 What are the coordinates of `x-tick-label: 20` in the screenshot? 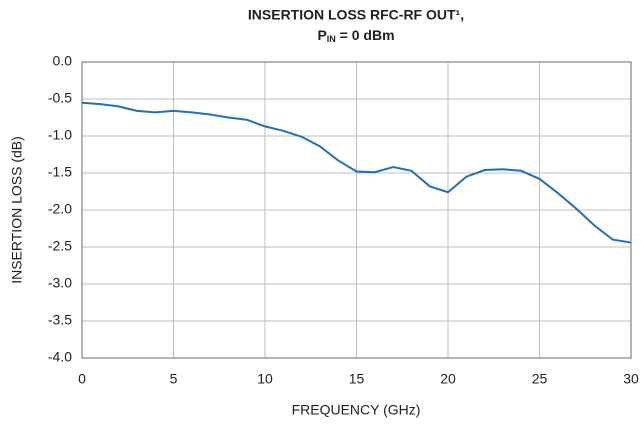 It's located at (448, 379).